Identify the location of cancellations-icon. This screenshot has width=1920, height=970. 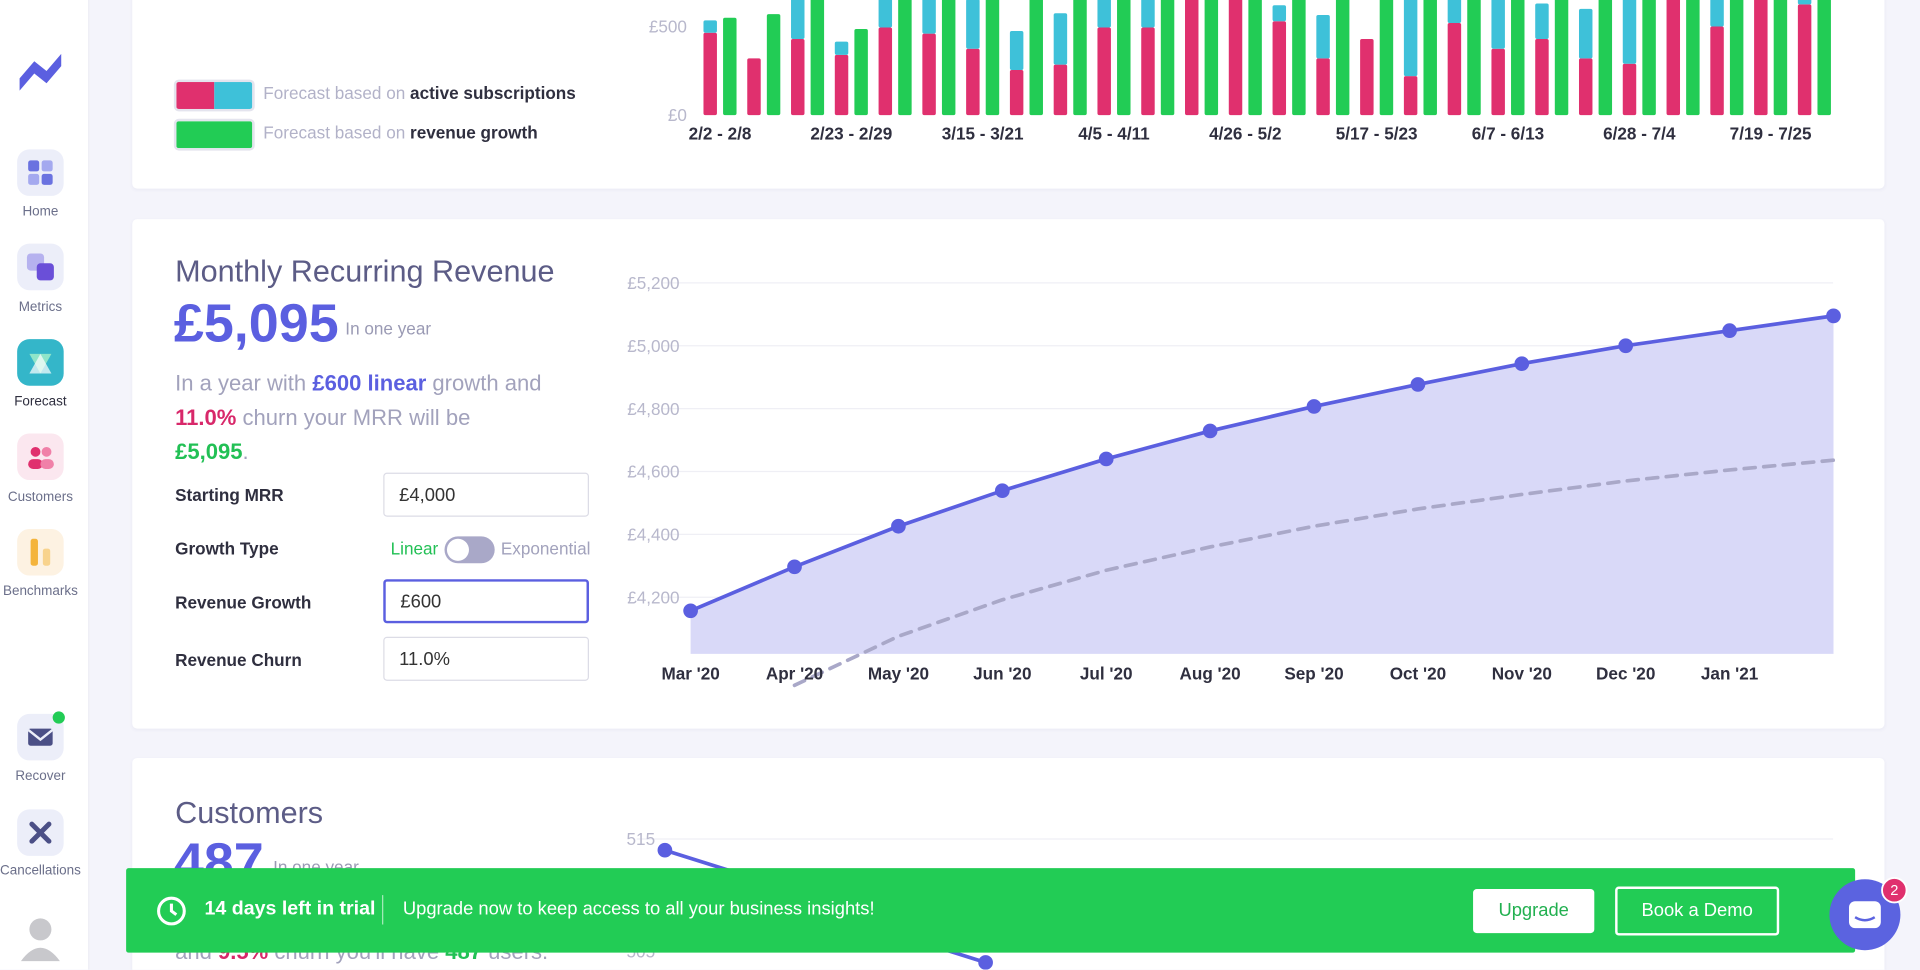
(40, 832).